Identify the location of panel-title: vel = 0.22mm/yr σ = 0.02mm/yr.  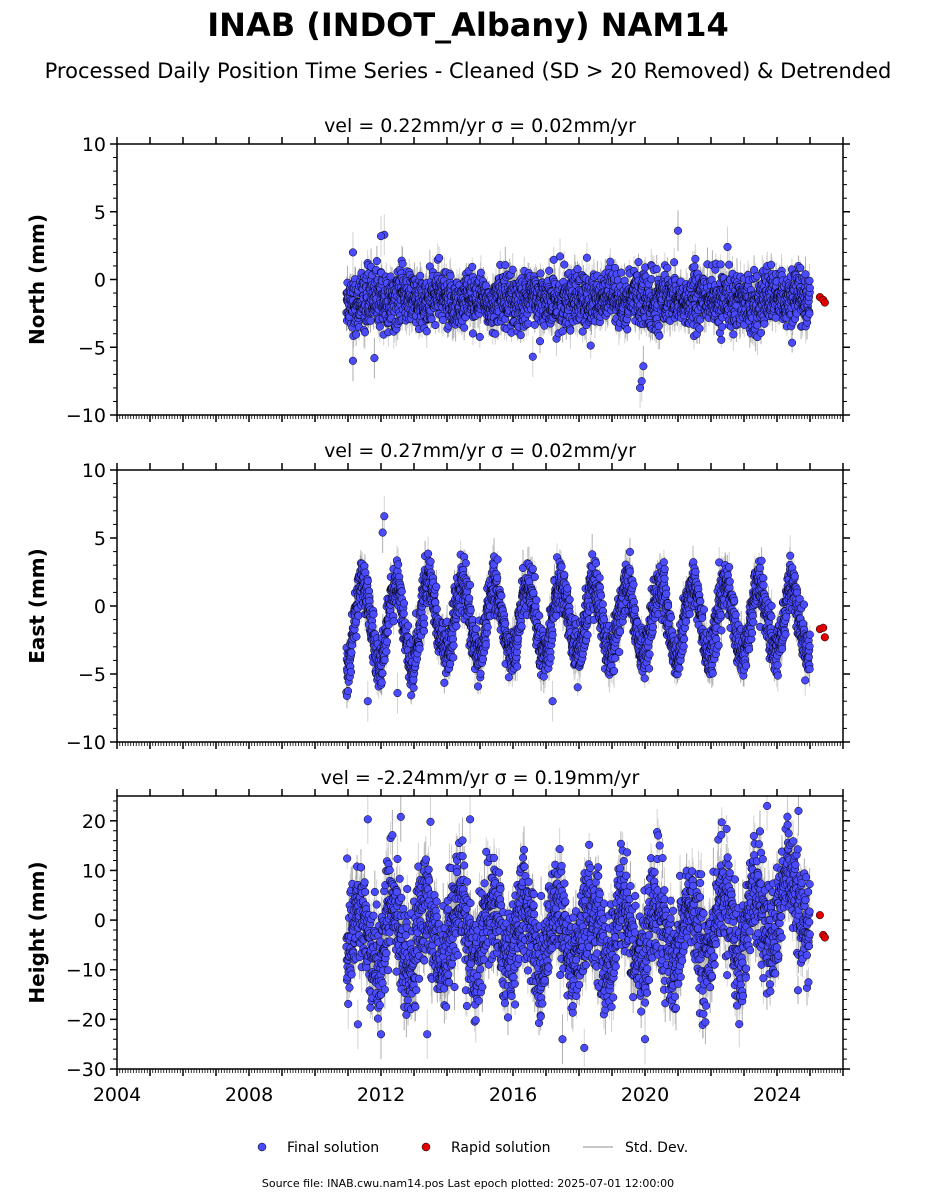
(480, 126).